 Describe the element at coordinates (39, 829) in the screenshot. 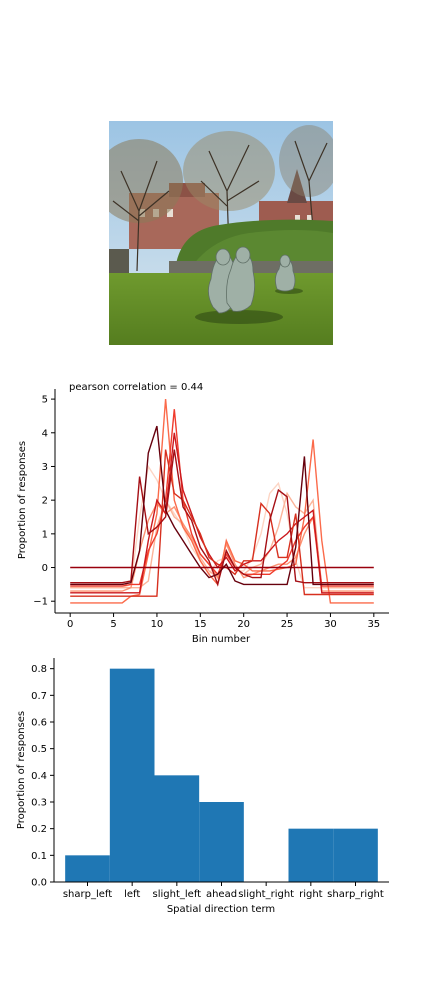

I see `y-tick-label: 0.2` at that location.